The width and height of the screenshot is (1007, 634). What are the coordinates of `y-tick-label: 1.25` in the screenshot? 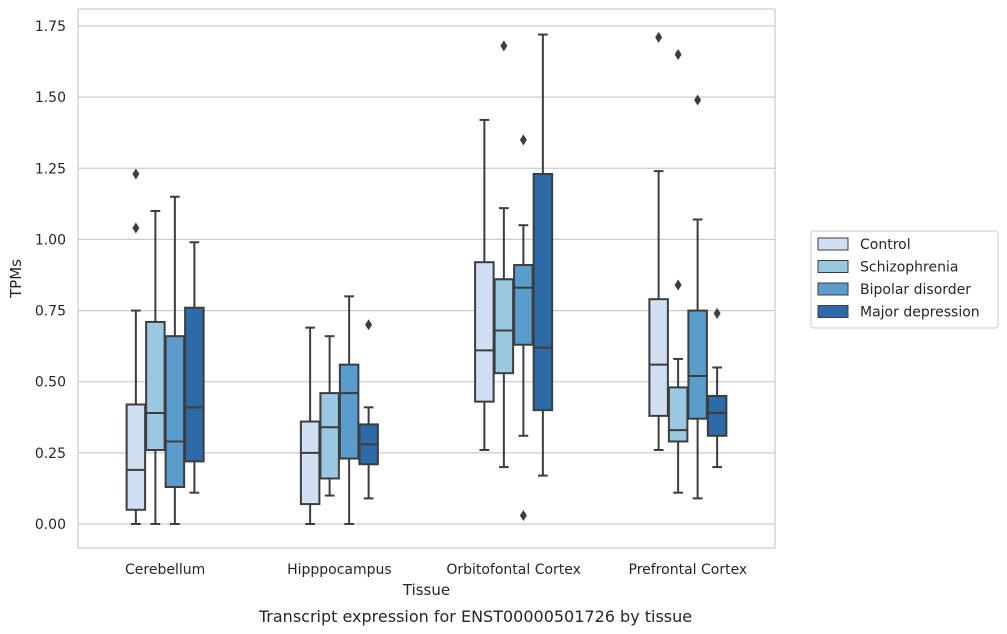 It's located at (50, 169).